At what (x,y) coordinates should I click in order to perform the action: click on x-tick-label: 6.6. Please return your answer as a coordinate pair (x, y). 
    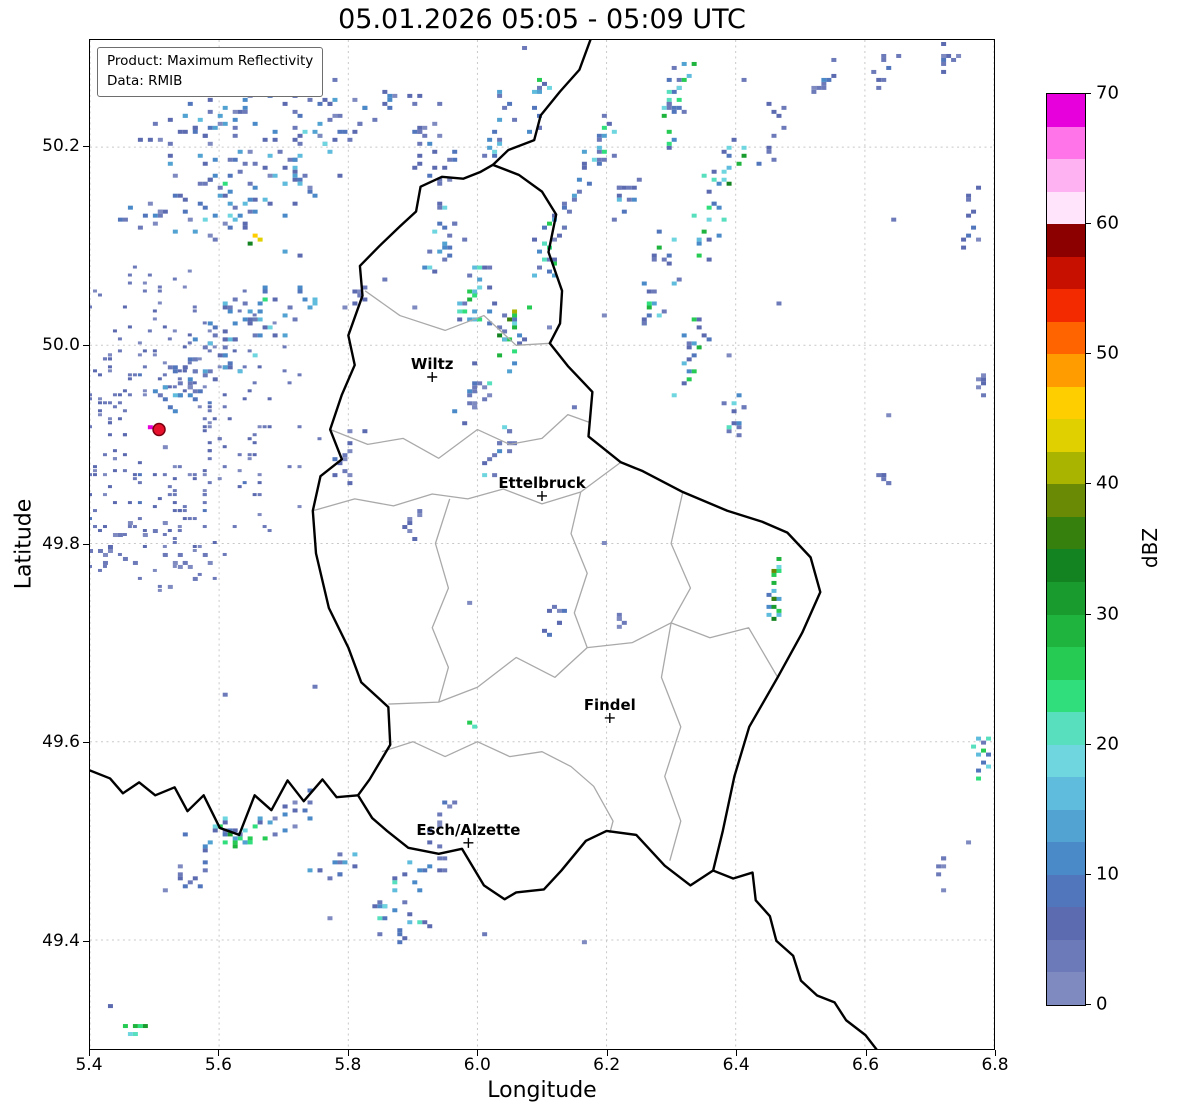
    Looking at the image, I should click on (866, 1065).